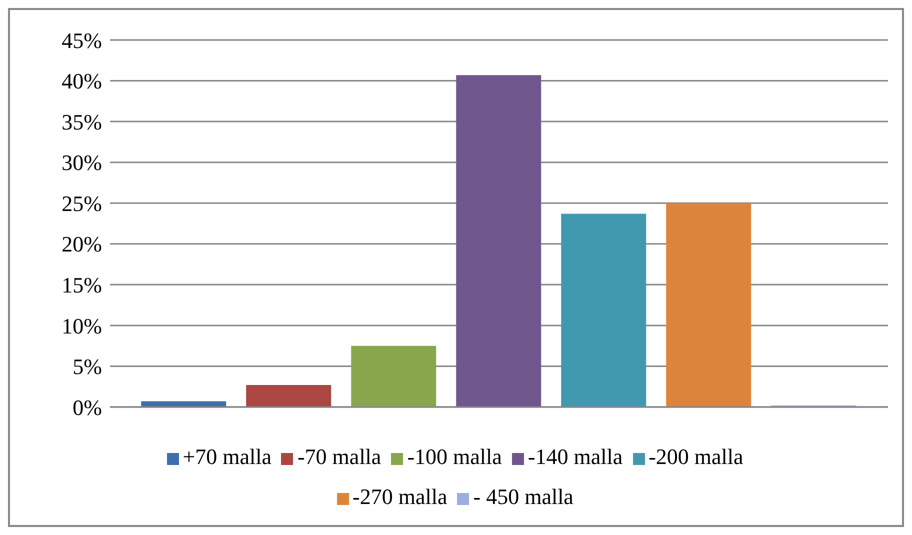 This screenshot has height=535, width=912. What do you see at coordinates (400, 496) in the screenshot?
I see `legend-label: -270 malla` at bounding box center [400, 496].